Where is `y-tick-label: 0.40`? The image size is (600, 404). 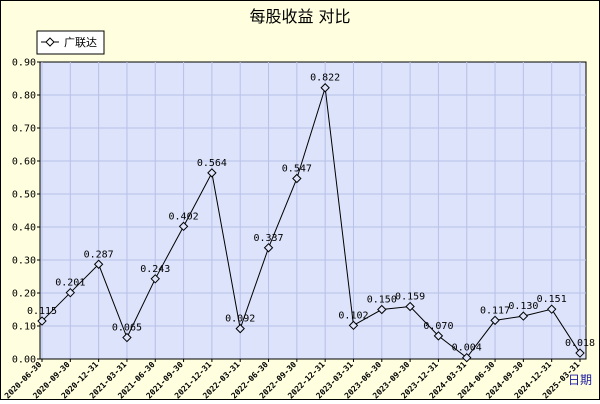
y-tick-label: 0.40 is located at coordinates (24, 228).